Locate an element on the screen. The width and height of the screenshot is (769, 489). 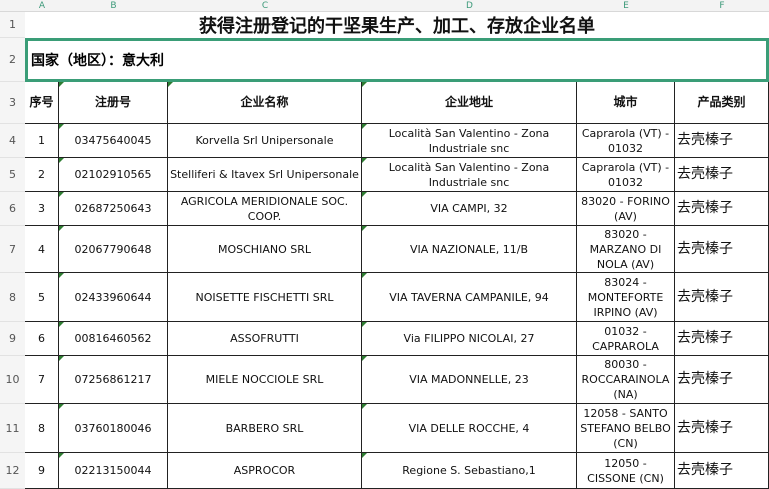
table-cell: 7 is located at coordinates (42, 380).